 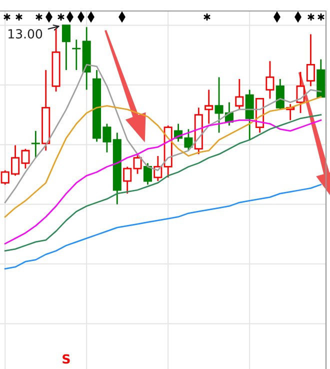 I want to click on annotation: 13.00, so click(x=25, y=34).